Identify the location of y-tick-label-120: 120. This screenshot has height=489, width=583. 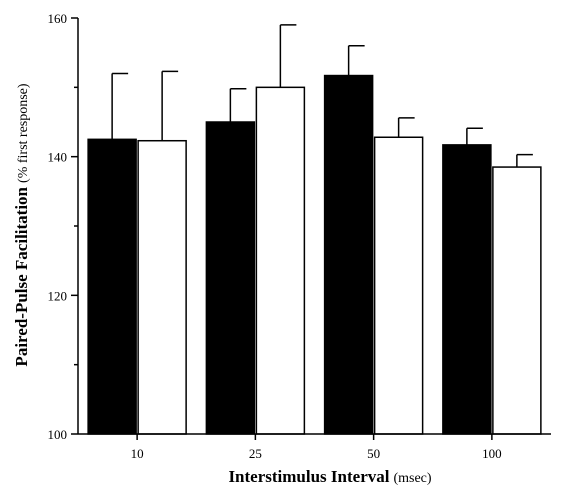
(58, 295).